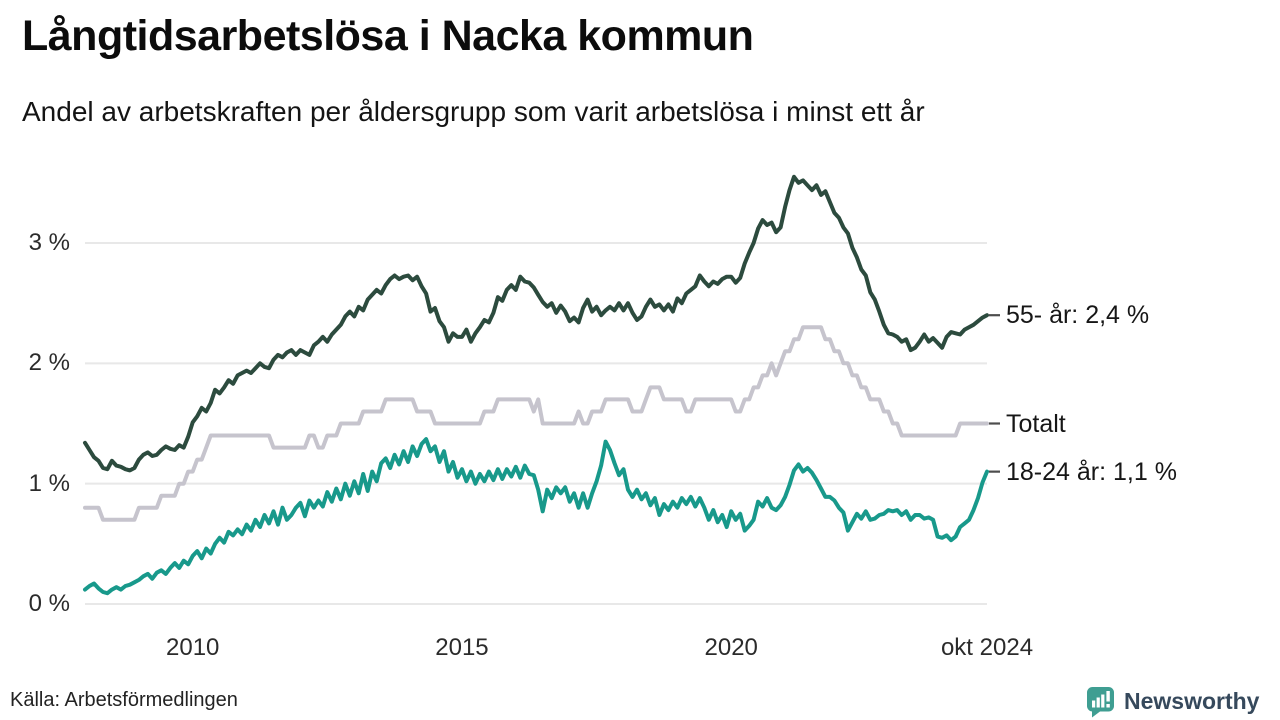 This screenshot has height=720, width=1280. I want to click on series-end-label-Totalt: Totalt, so click(1036, 423).